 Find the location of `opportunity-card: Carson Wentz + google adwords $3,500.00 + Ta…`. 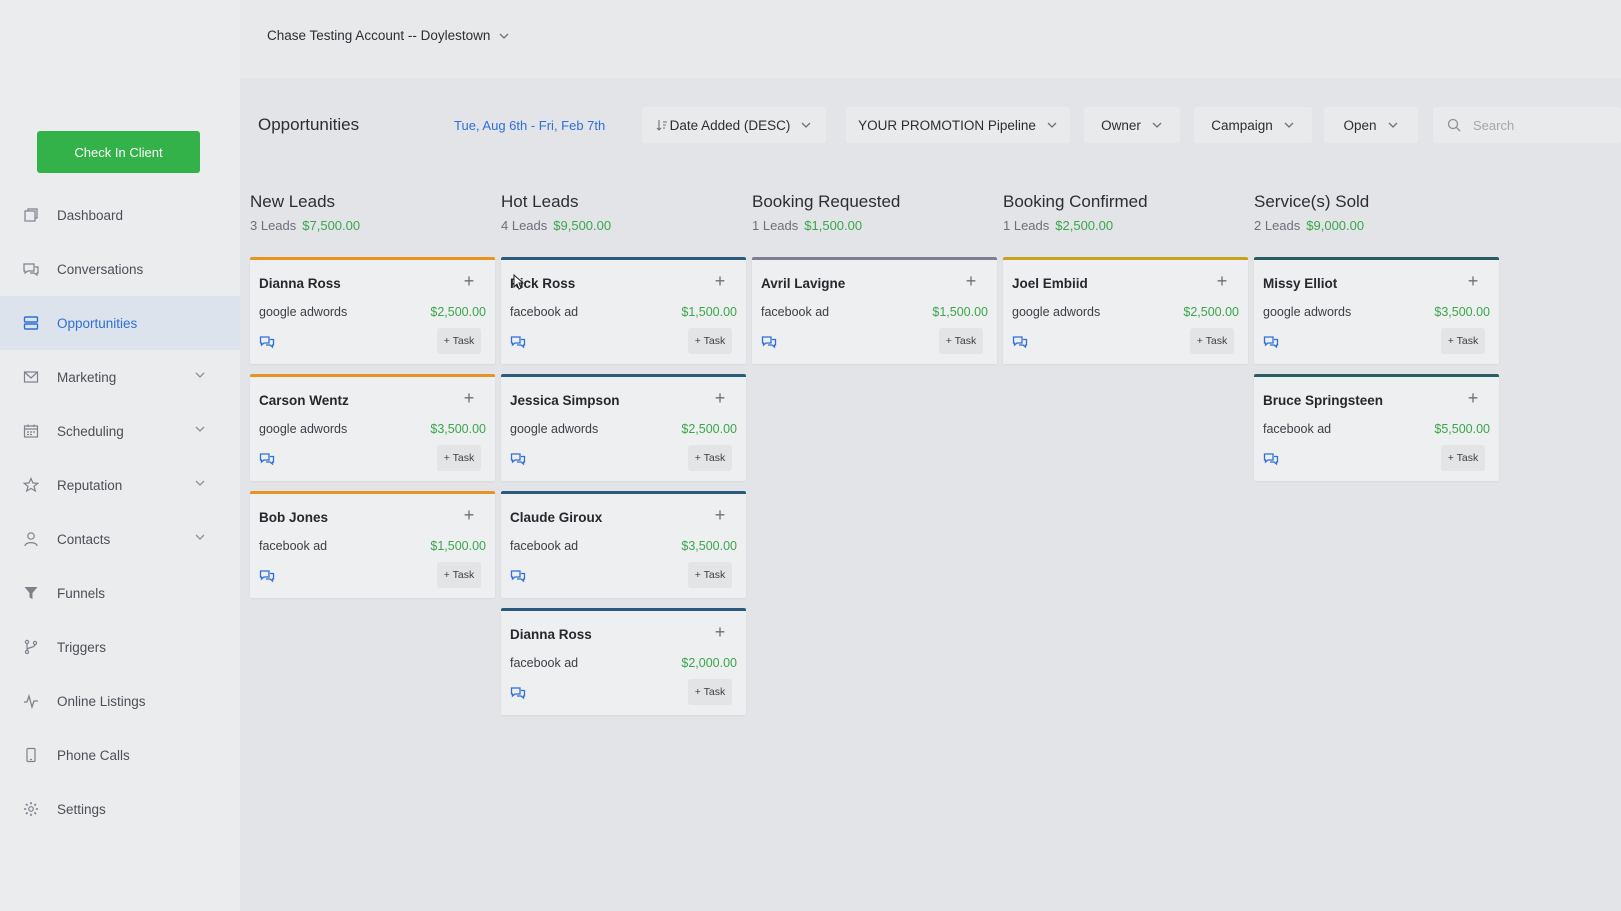

opportunity-card: Carson Wentz + google adwords $3,500.00 + Ta… is located at coordinates (372, 427).